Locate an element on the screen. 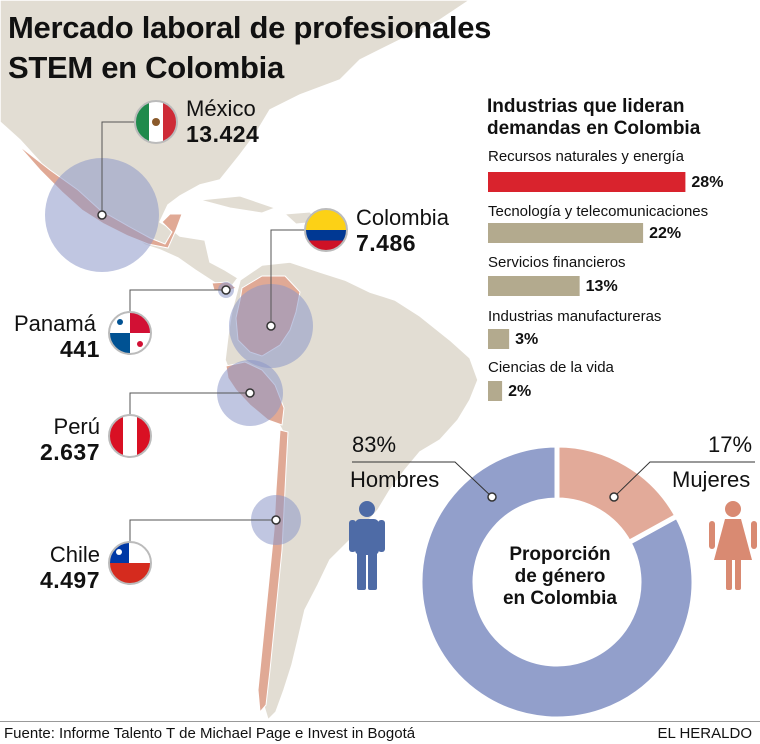 This screenshot has height=744, width=760. industry-pct-1: 28% is located at coordinates (707, 182).